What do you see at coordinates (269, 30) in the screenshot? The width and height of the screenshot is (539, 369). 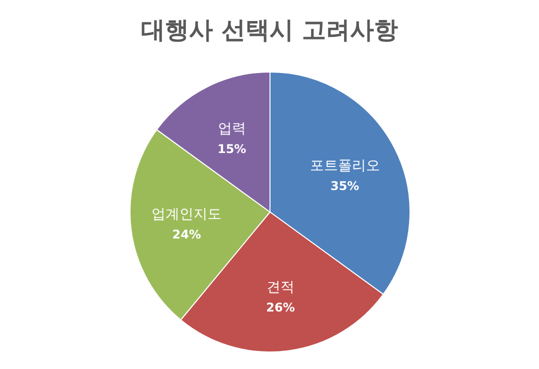 I see `chart-title: 대행사 선택시 고려사항` at bounding box center [269, 30].